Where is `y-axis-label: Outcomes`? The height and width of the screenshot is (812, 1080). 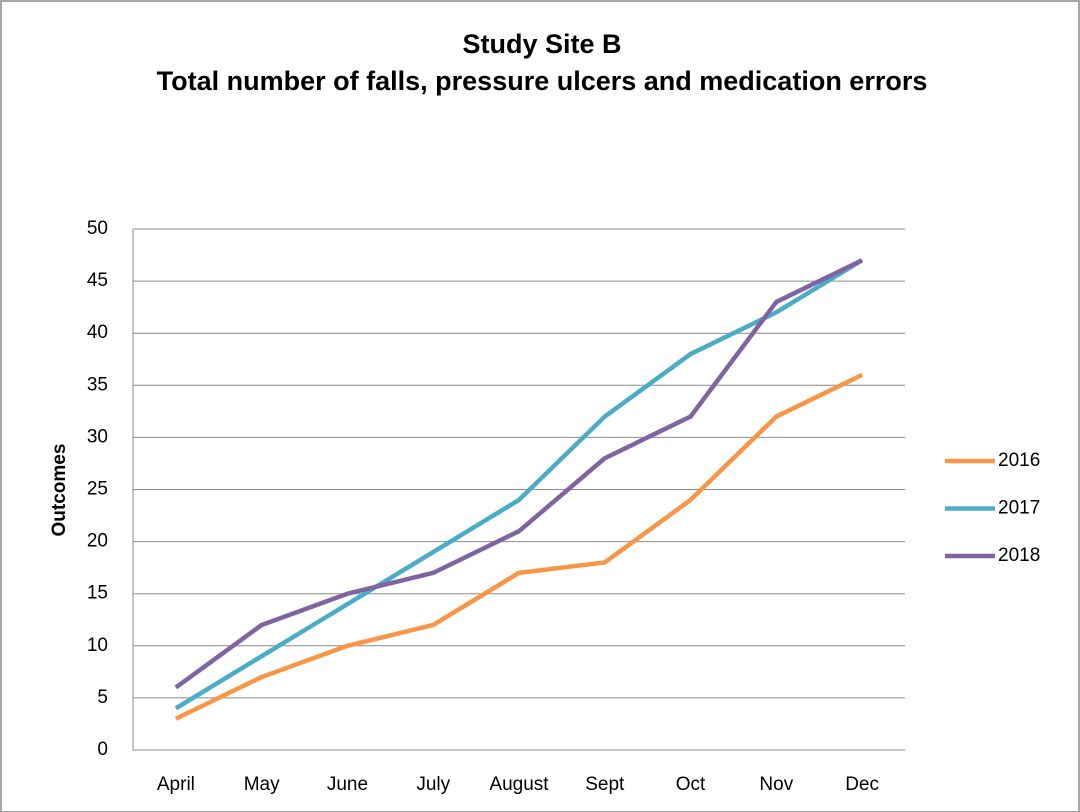
y-axis-label: Outcomes is located at coordinates (59, 490).